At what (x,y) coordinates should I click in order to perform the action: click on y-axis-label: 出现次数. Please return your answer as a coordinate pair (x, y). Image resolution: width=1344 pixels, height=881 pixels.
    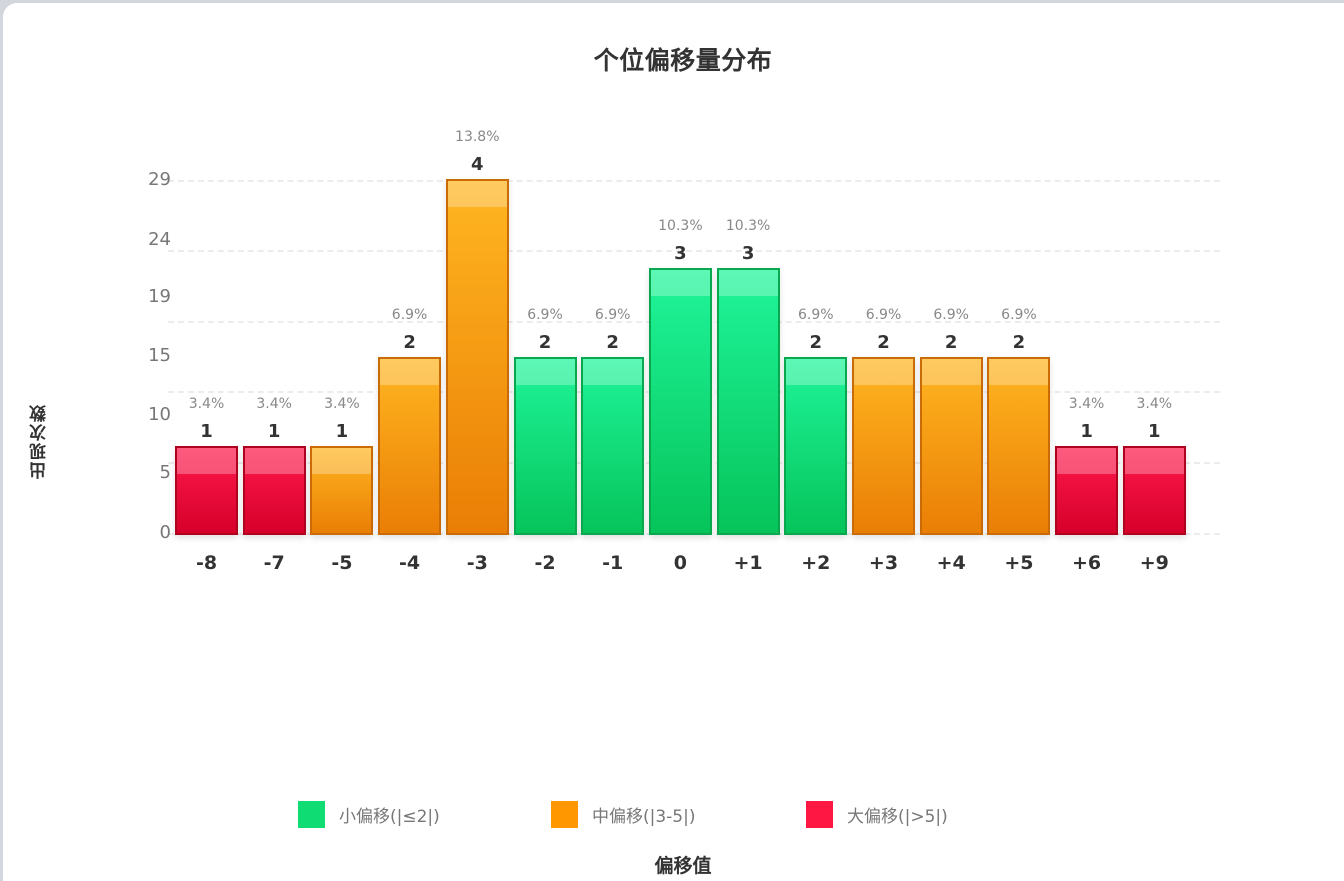
    Looking at the image, I should click on (40, 441).